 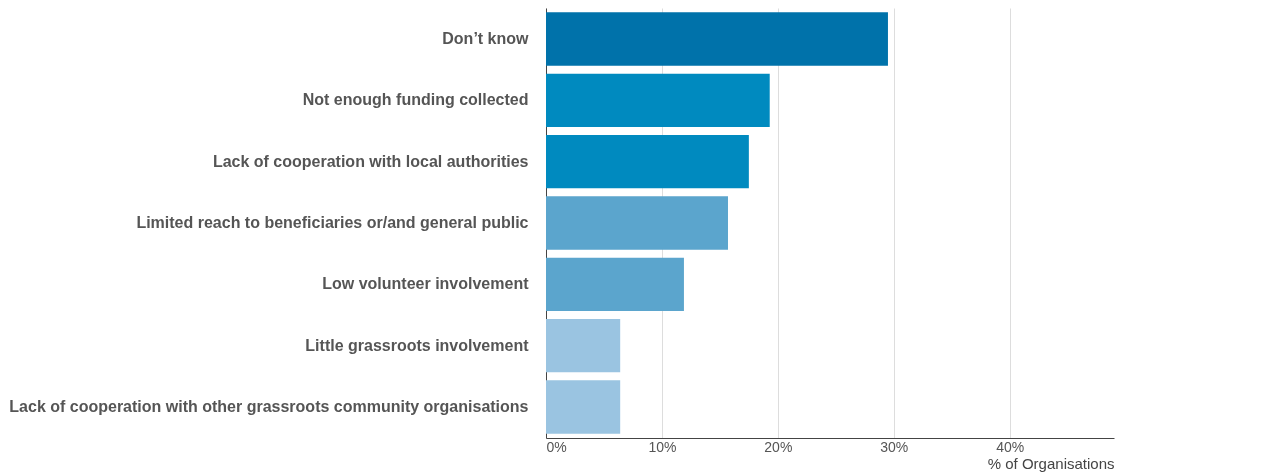 What do you see at coordinates (1010, 446) in the screenshot?
I see `x-tick-label: 40%` at bounding box center [1010, 446].